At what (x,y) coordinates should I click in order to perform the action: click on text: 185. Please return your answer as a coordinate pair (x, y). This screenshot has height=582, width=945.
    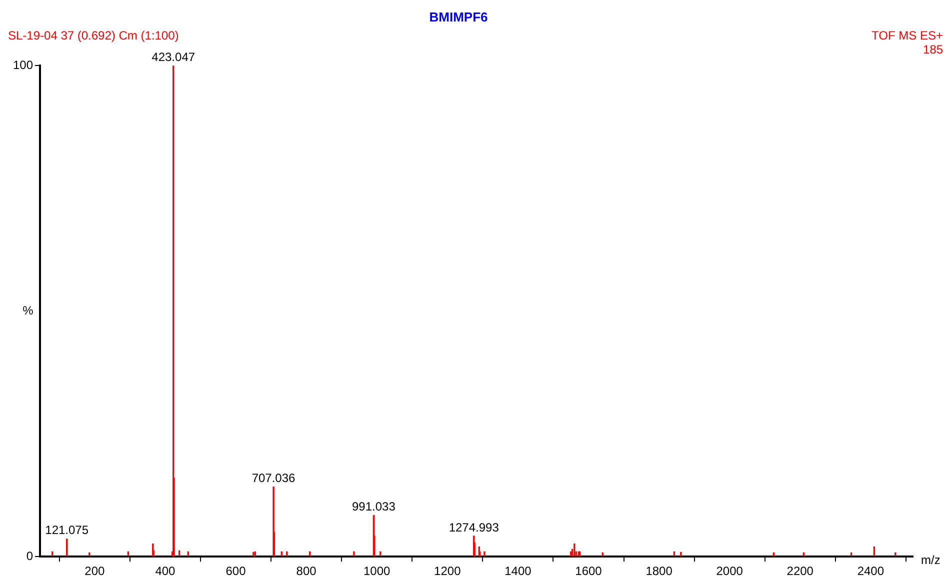
    Looking at the image, I should click on (933, 49).